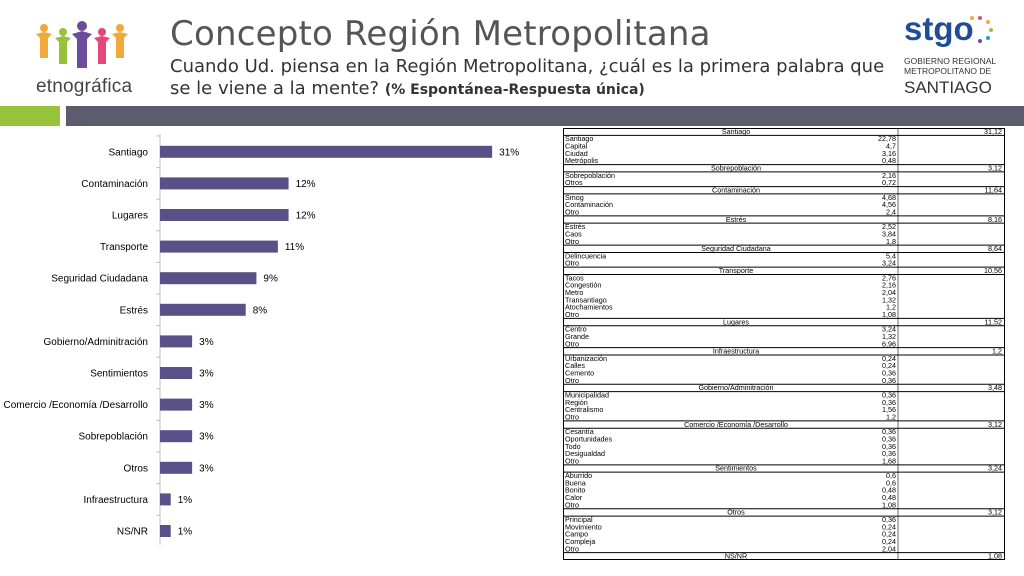 Image resolution: width=1024 pixels, height=576 pixels. Describe the element at coordinates (889, 343) in the screenshot. I see `row-value: 6,96` at that location.